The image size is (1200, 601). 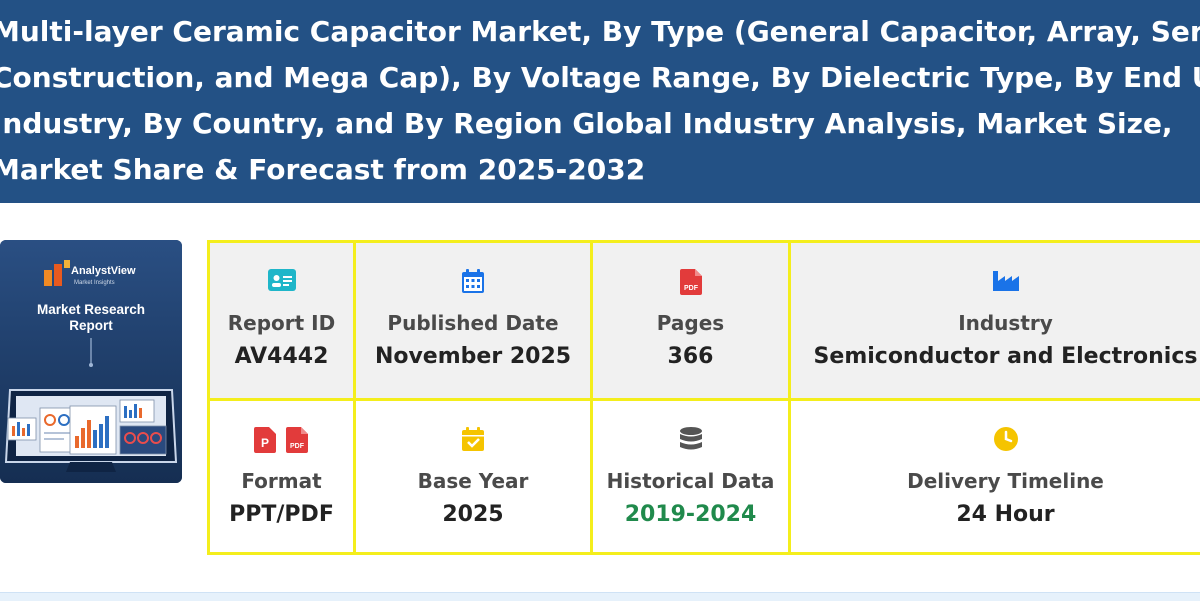 What do you see at coordinates (690, 356) in the screenshot?
I see `pages-value: 366` at bounding box center [690, 356].